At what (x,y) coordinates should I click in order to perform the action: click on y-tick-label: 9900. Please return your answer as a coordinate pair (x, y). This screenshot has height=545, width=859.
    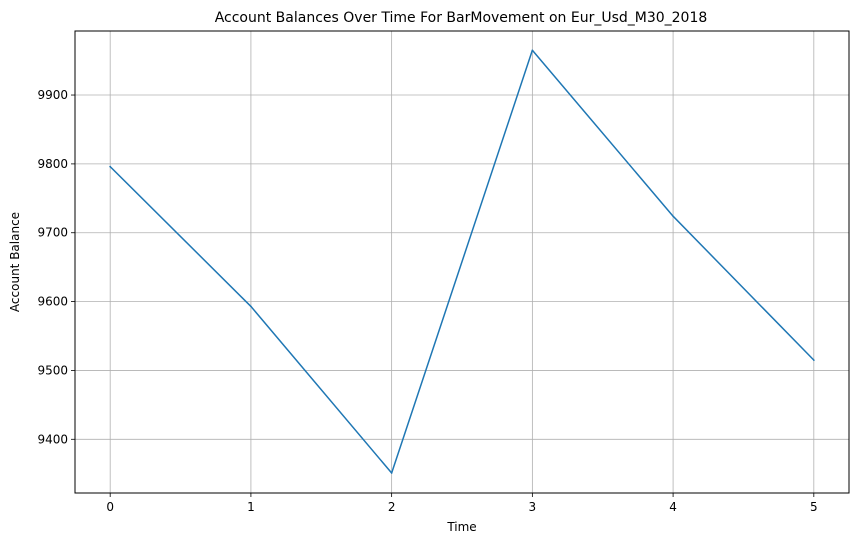
    Looking at the image, I should click on (52, 95).